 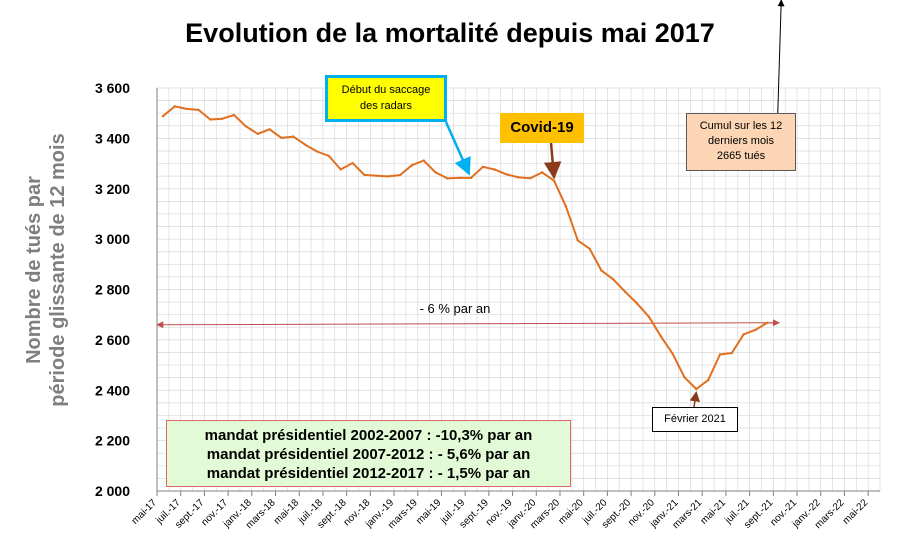 I want to click on annotation-fevrier: Février 2021, so click(x=695, y=419).